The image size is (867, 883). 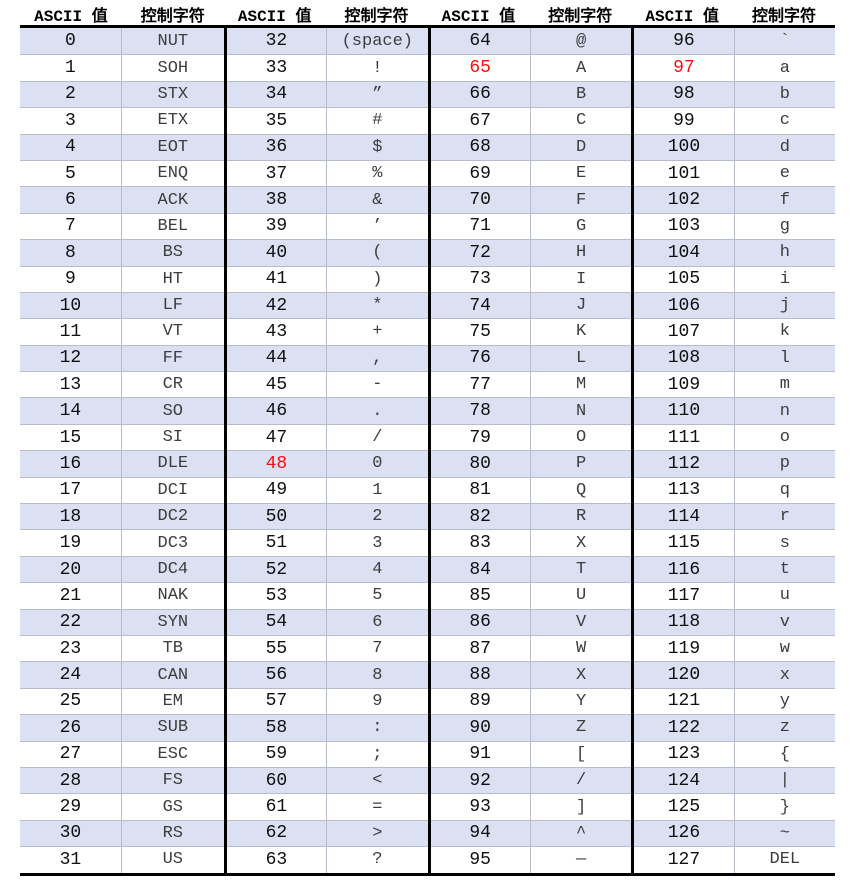 I want to click on control-char-cell: G, so click(x=581, y=226).